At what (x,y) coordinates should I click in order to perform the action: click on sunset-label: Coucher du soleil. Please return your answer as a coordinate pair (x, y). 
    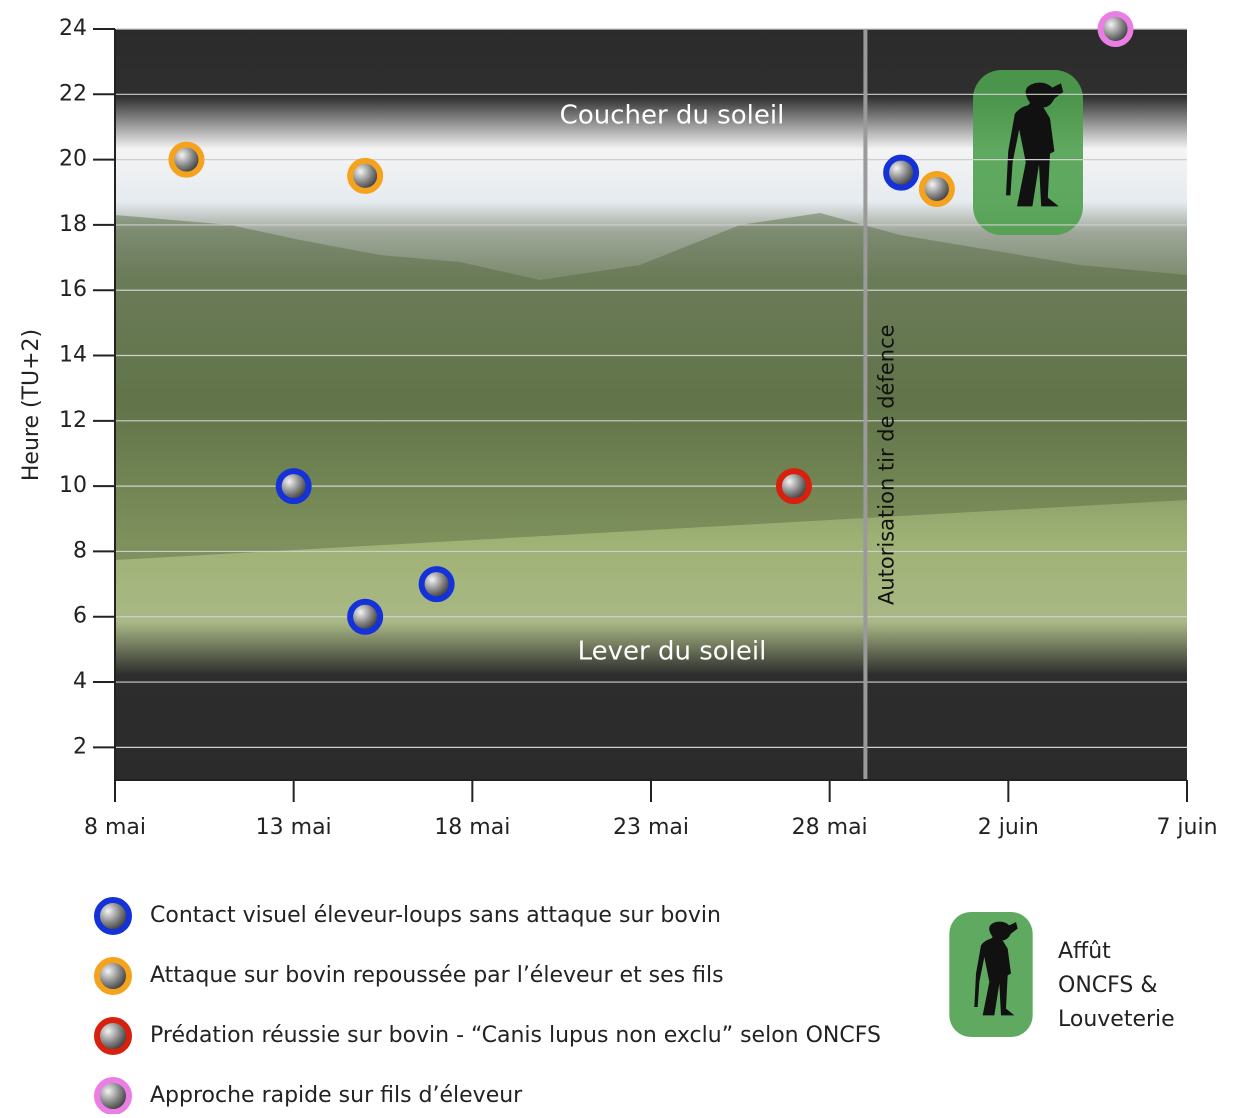
    Looking at the image, I should click on (672, 116).